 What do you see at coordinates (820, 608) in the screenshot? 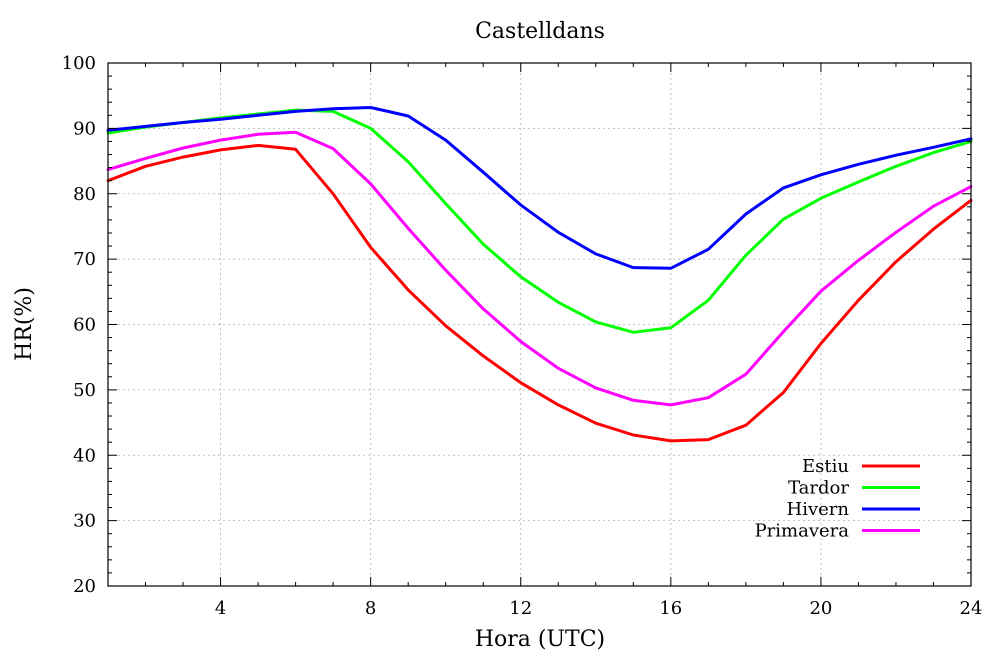
I see `x-tick-label: 20` at bounding box center [820, 608].